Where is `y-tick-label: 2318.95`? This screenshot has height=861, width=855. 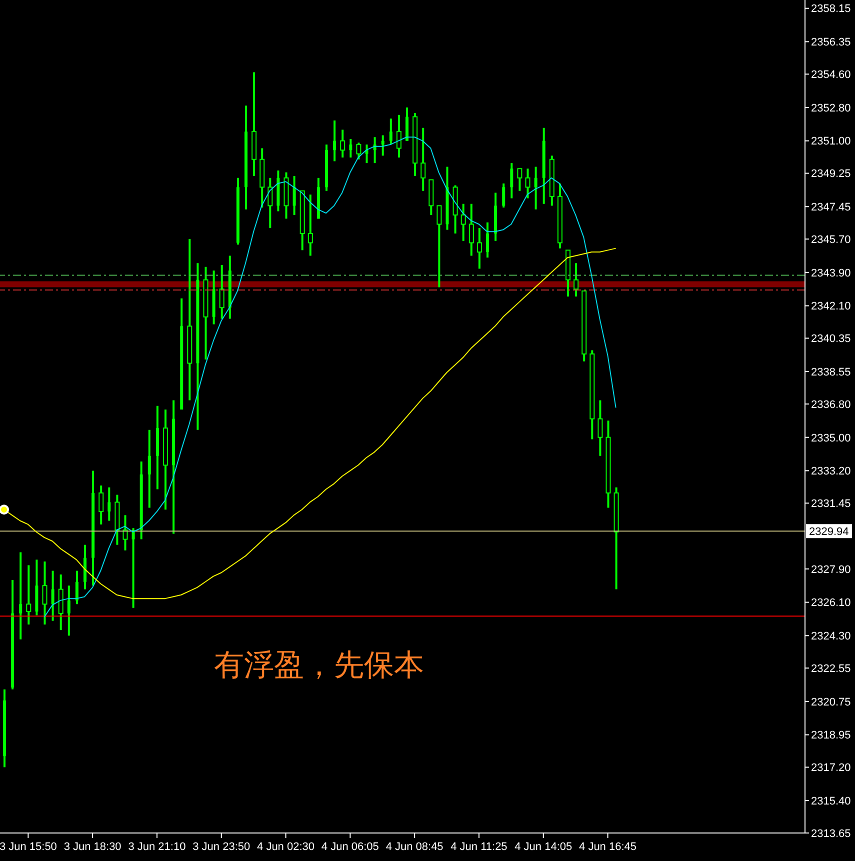
y-tick-label: 2318.95 is located at coordinates (831, 736).